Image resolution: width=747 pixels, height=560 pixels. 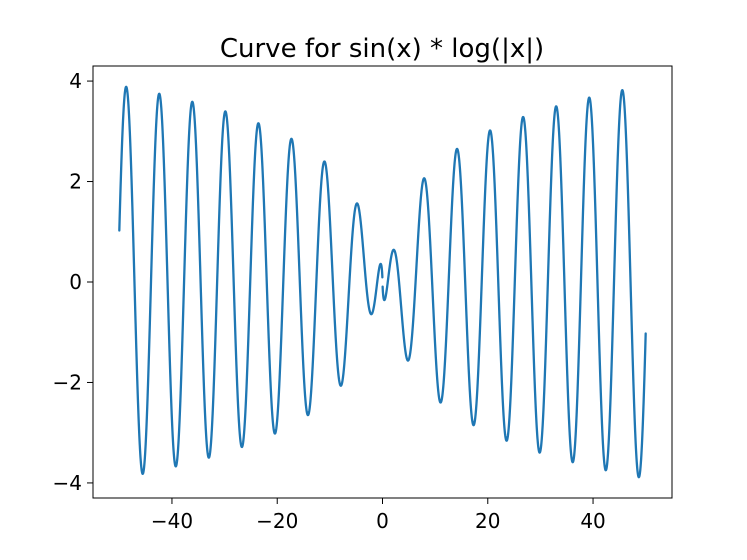 I want to click on x-tick-label: 40, so click(x=592, y=521).